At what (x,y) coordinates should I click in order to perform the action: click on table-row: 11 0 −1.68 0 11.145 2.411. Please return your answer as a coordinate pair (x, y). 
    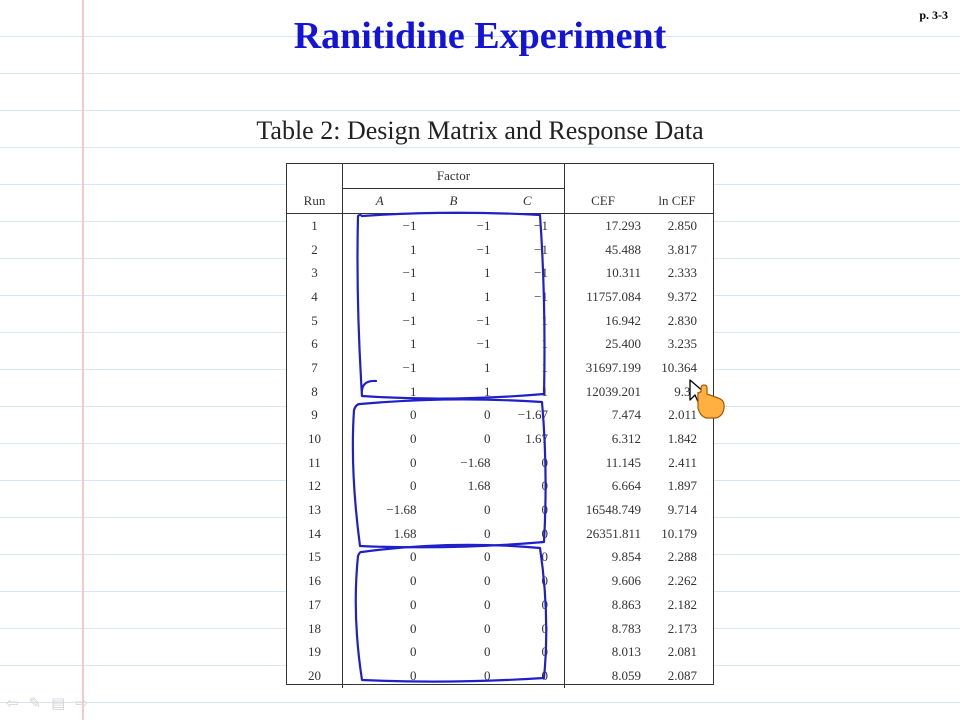
    Looking at the image, I should click on (500, 462).